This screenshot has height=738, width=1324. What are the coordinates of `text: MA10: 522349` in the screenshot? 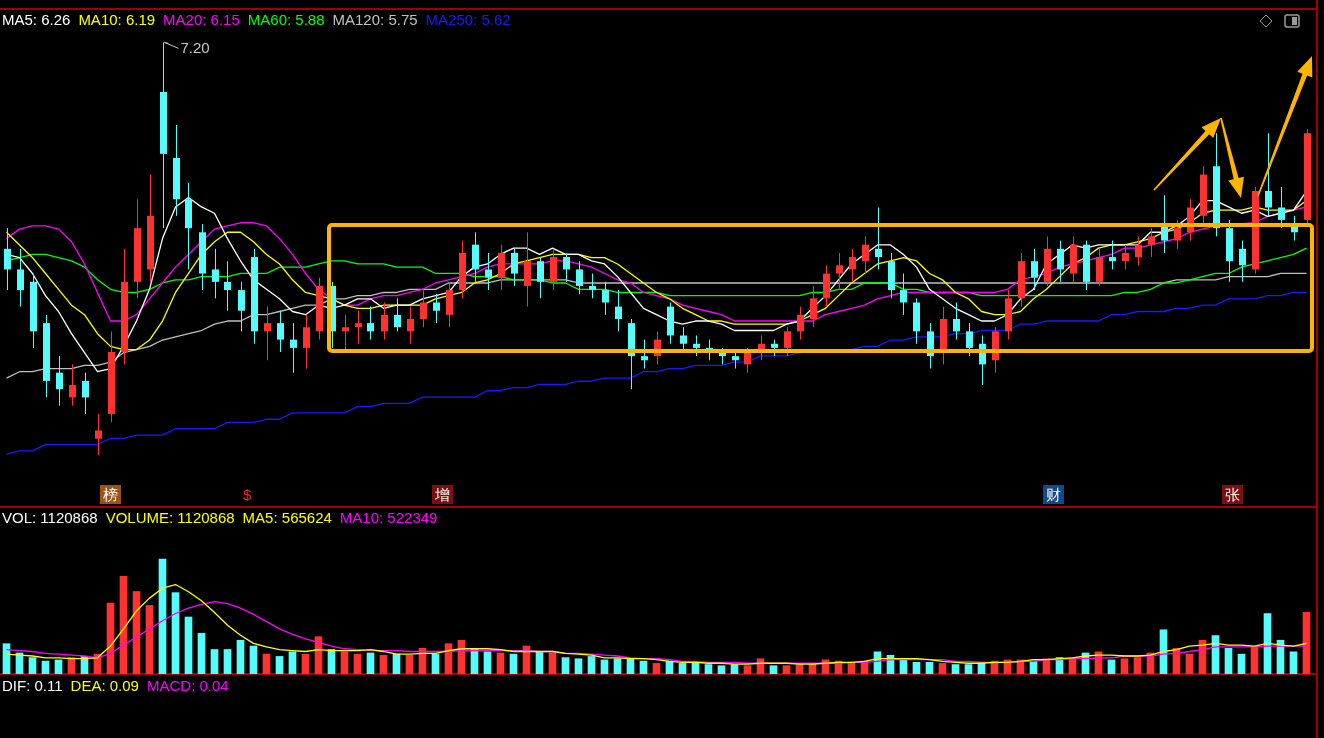 It's located at (388, 517).